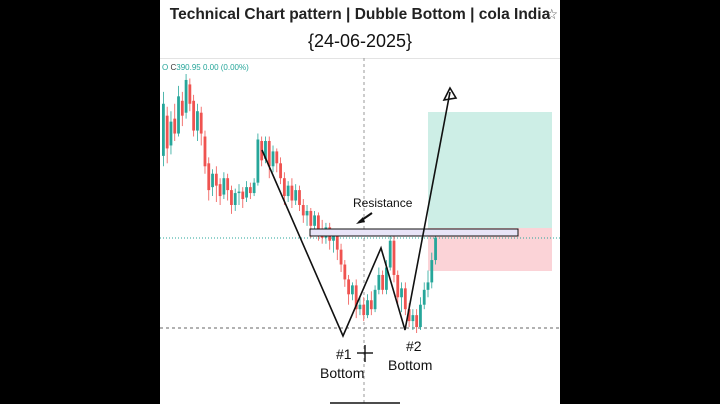 This screenshot has width=720, height=404. What do you see at coordinates (360, 41) in the screenshot?
I see `date-label: {24-06-2025}` at bounding box center [360, 41].